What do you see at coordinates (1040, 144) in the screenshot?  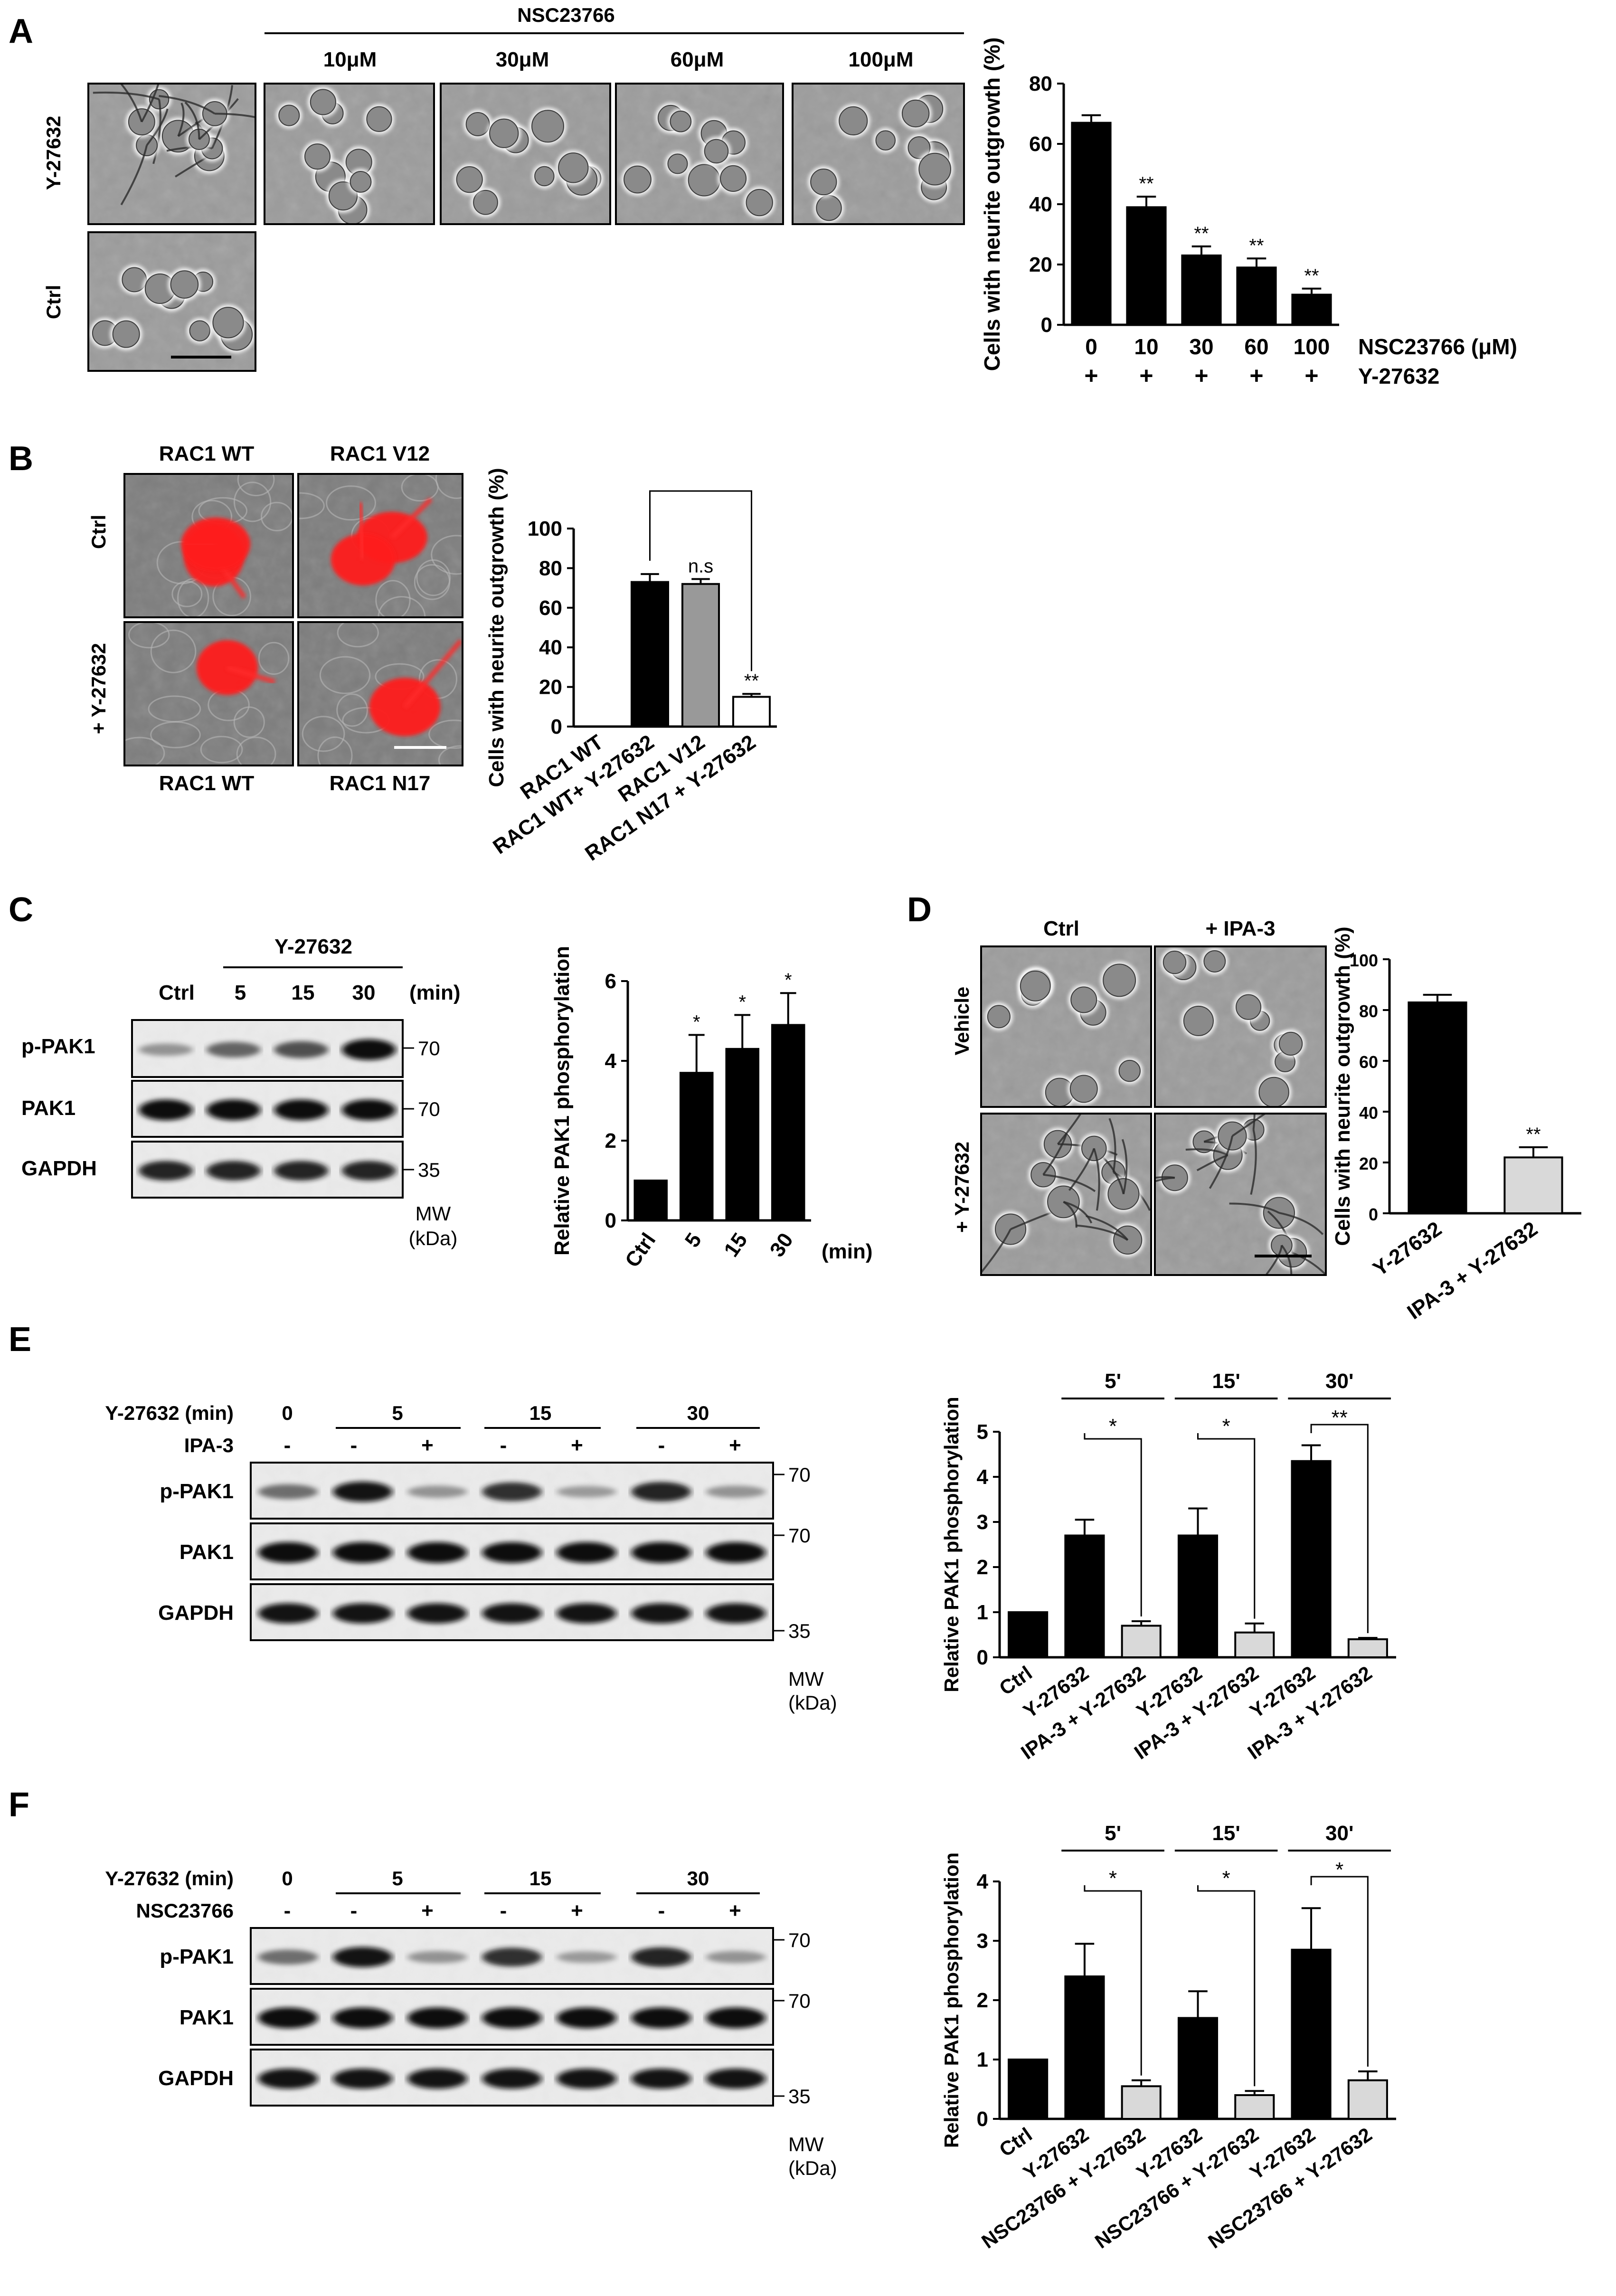 I see `y-tick-label: 60` at bounding box center [1040, 144].